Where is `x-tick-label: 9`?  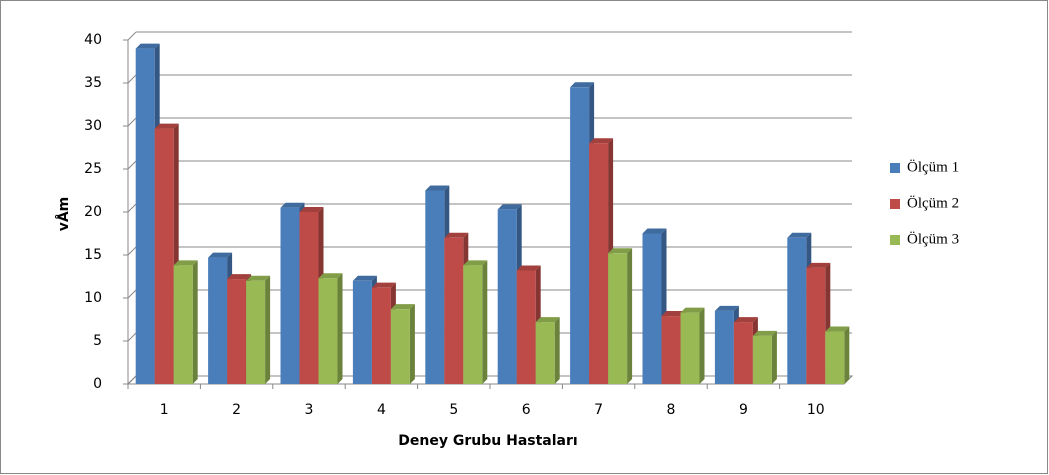
x-tick-label: 9 is located at coordinates (743, 410).